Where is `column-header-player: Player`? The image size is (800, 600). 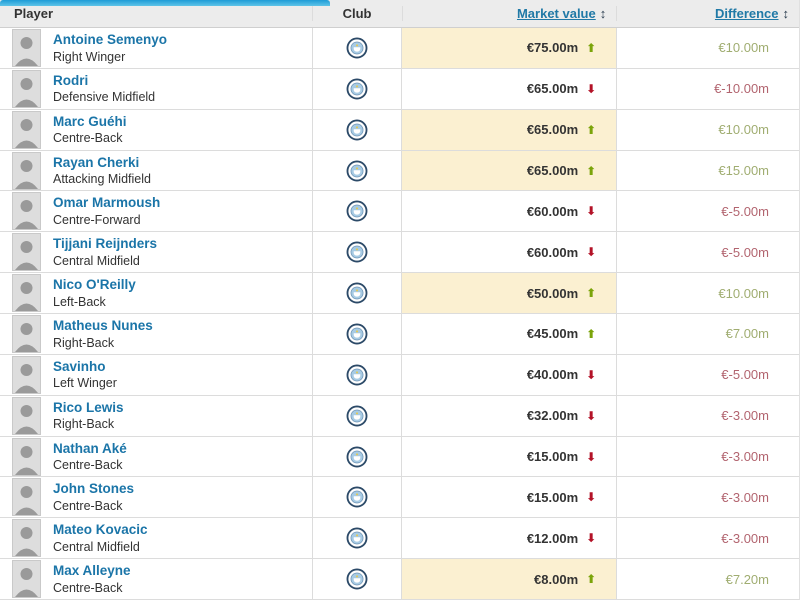
column-header-player: Player is located at coordinates (34, 13).